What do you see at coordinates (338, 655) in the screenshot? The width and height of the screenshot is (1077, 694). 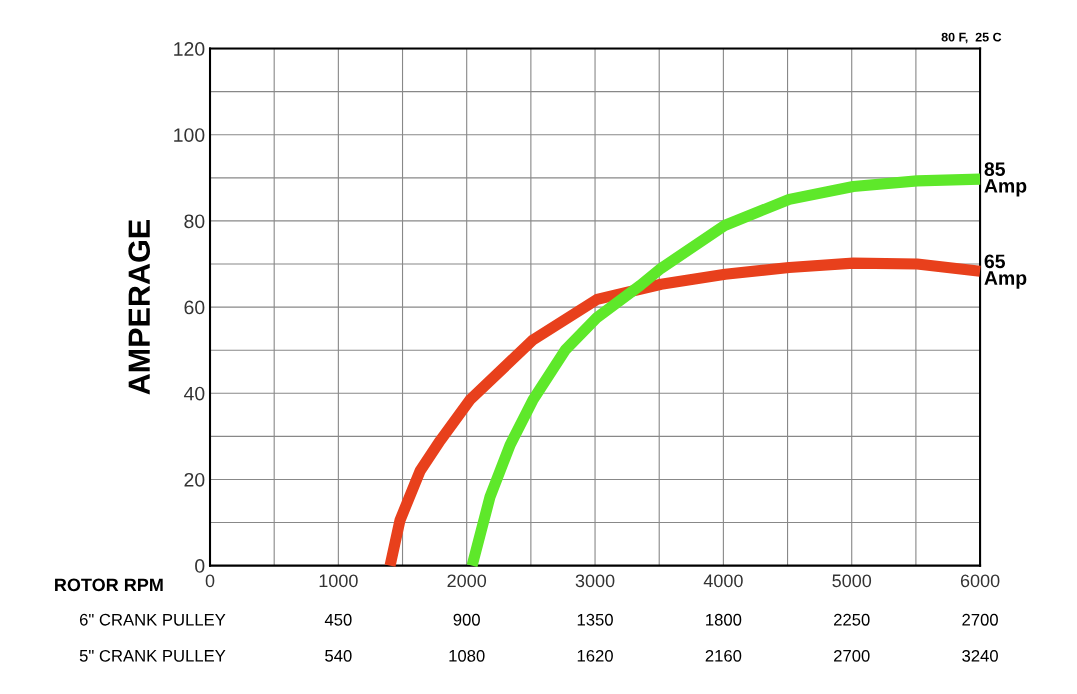 I see `text: 540` at bounding box center [338, 655].